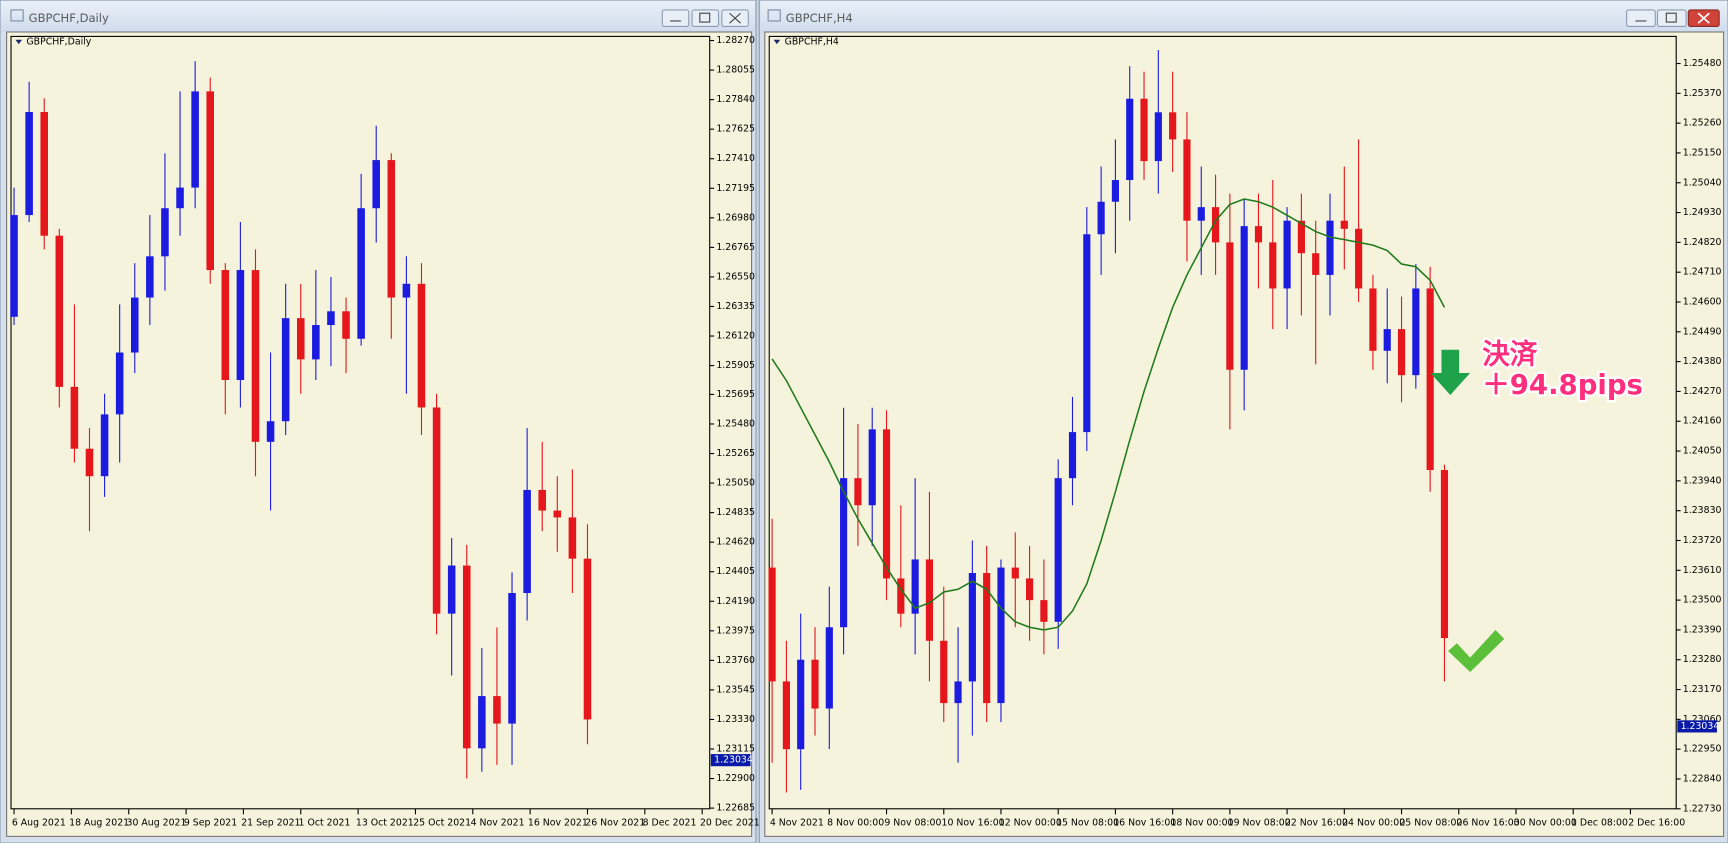 The height and width of the screenshot is (843, 1728). What do you see at coordinates (1702, 242) in the screenshot?
I see `y-tick-label: 1.24820` at bounding box center [1702, 242].